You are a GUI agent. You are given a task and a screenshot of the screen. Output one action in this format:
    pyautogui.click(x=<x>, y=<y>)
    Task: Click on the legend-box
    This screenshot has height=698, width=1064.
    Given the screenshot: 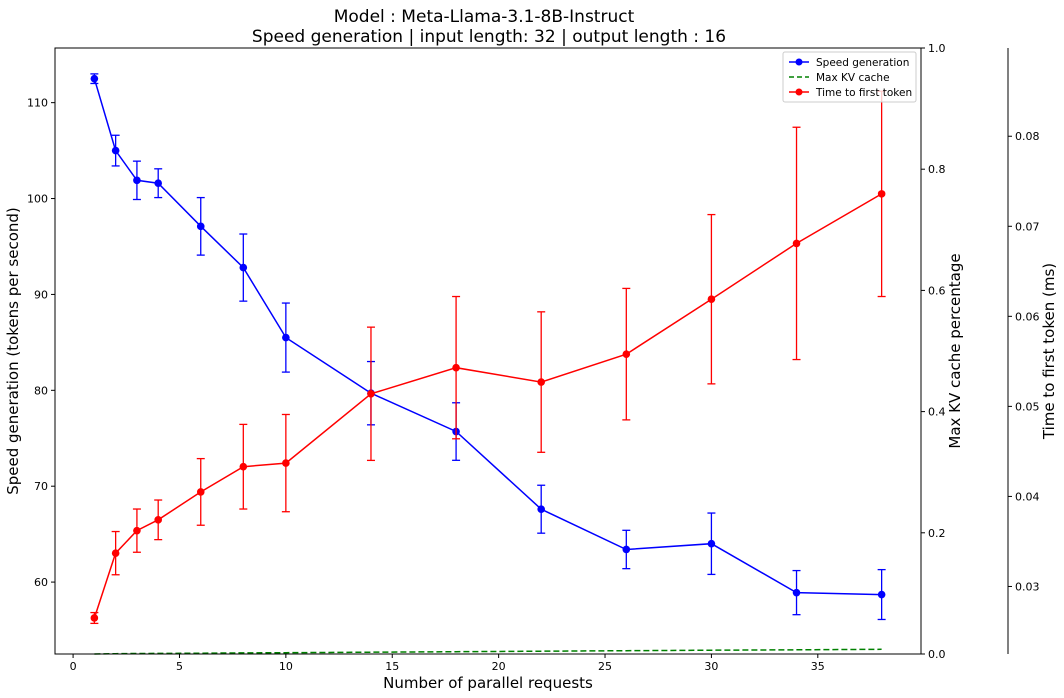 What is the action you would take?
    pyautogui.click(x=849, y=77)
    